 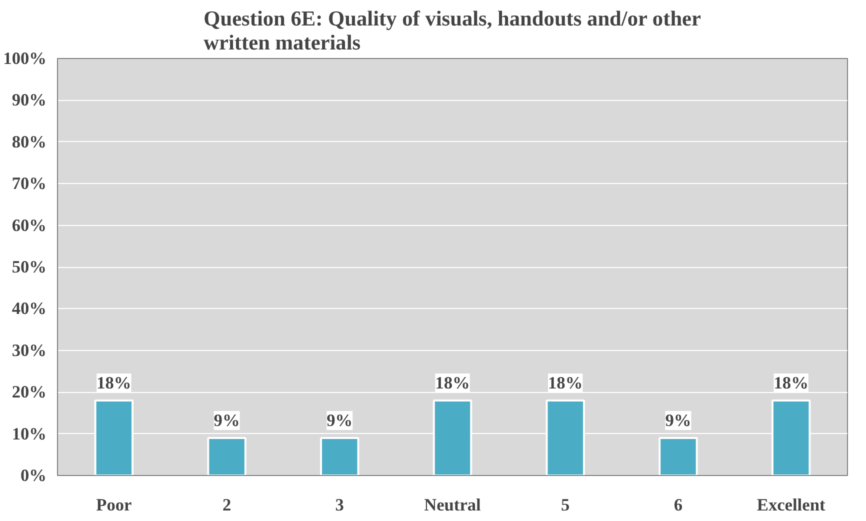 What do you see at coordinates (25, 58) in the screenshot?
I see `y-tick-label: 100%` at bounding box center [25, 58].